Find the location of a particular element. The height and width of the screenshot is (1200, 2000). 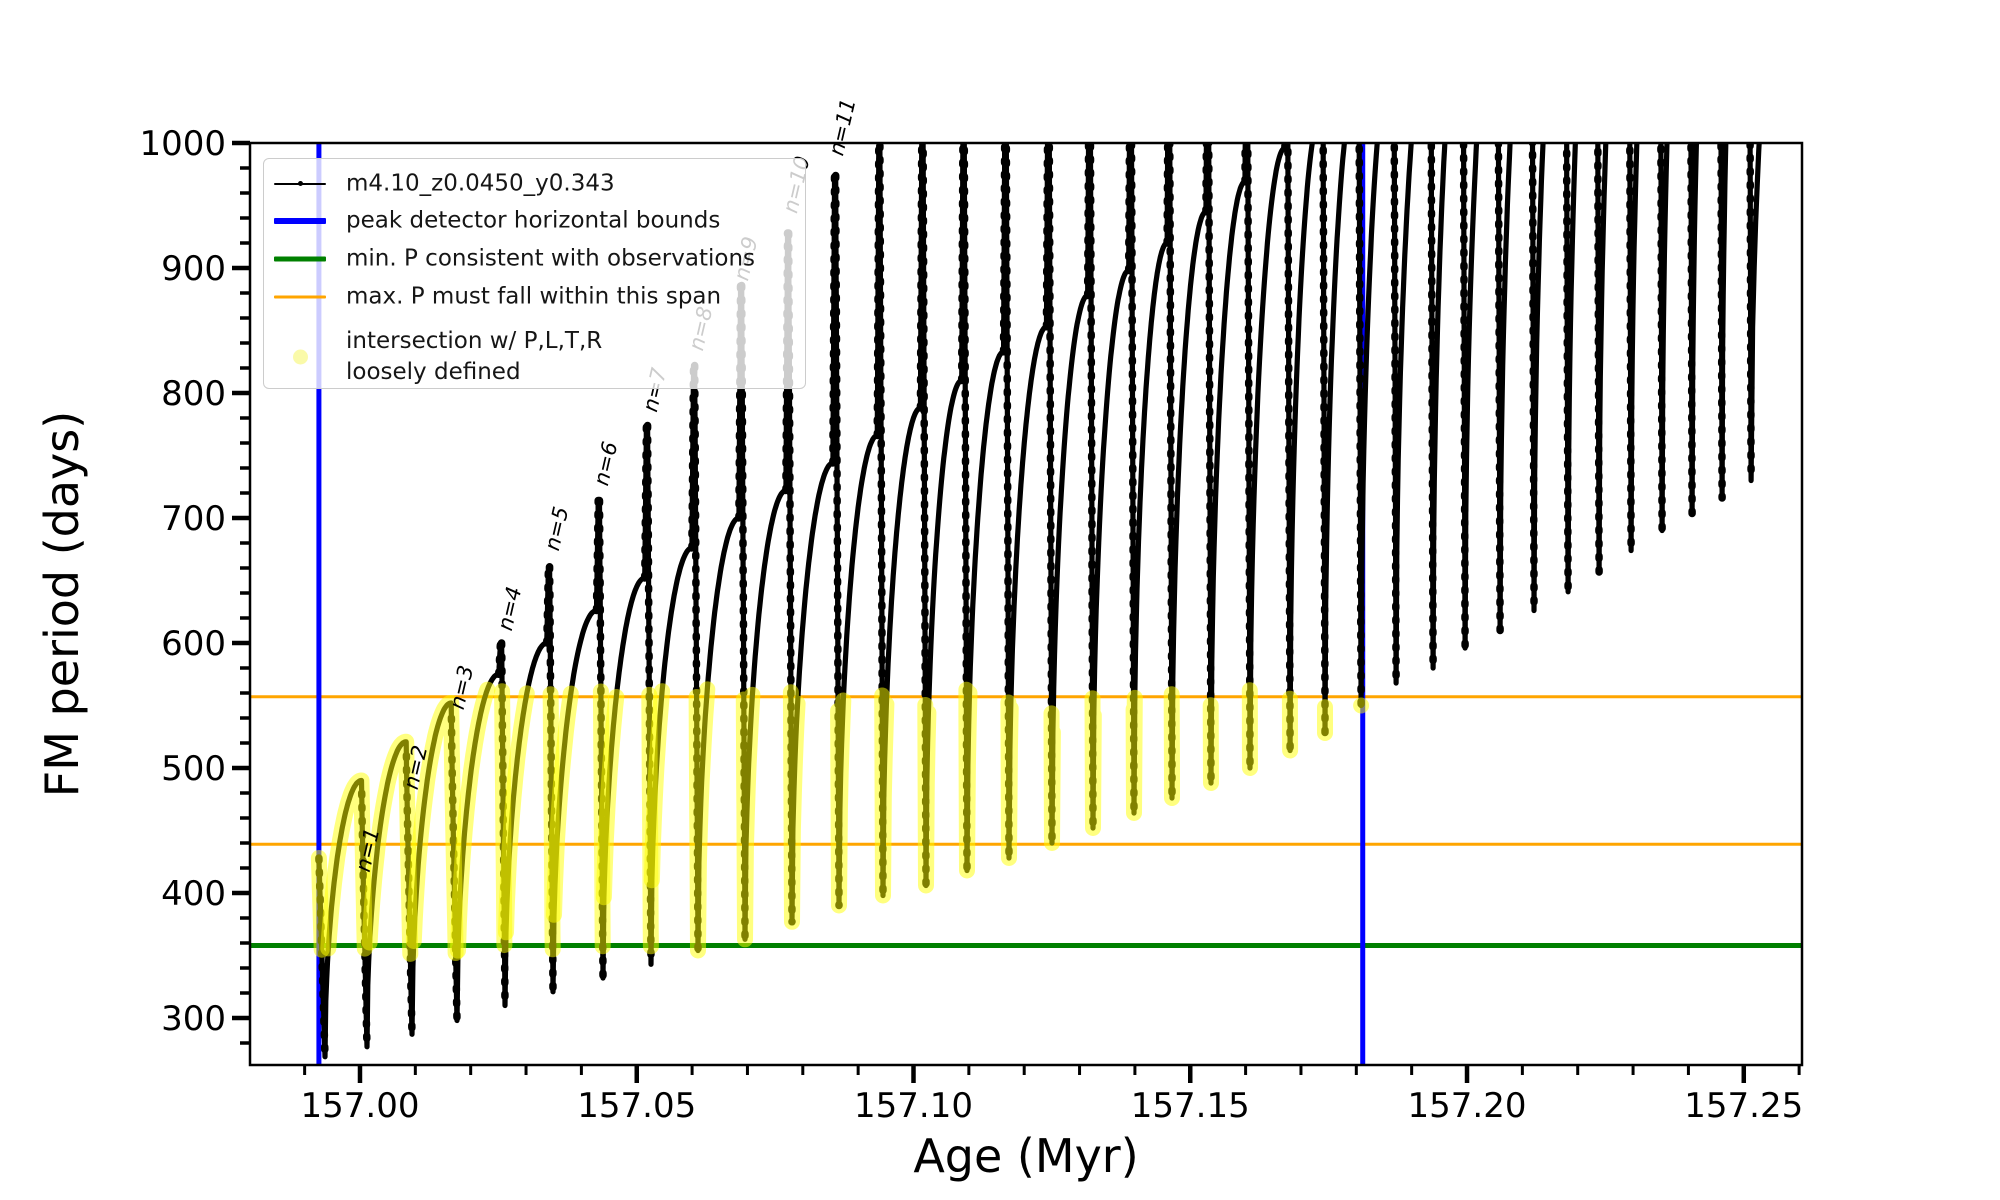

legend-item-label: peak detector horizontal bounds is located at coordinates (533, 220).